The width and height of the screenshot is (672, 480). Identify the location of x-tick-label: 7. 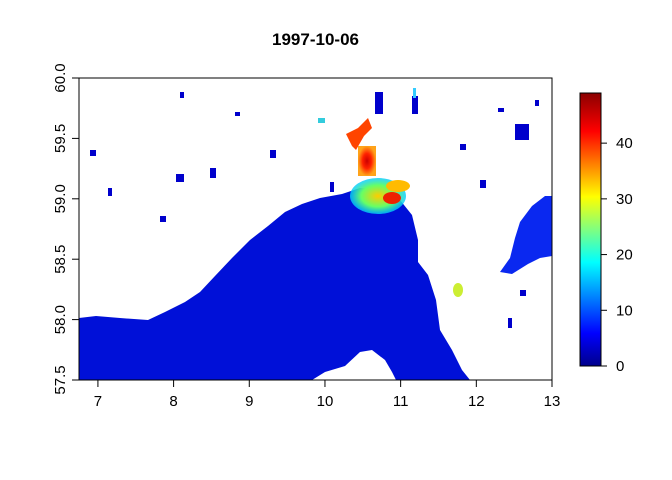
(98, 401).